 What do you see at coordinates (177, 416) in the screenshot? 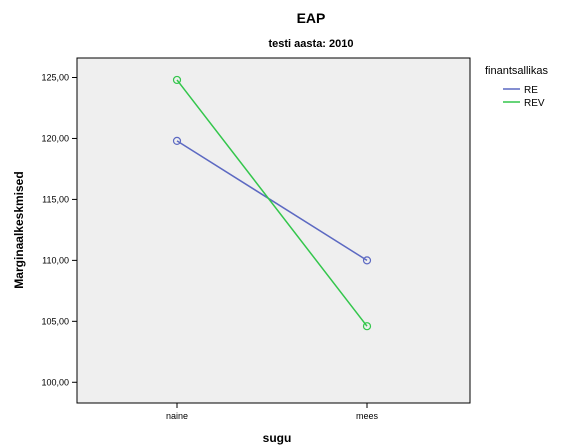
I see `x-tick-label: naine` at bounding box center [177, 416].